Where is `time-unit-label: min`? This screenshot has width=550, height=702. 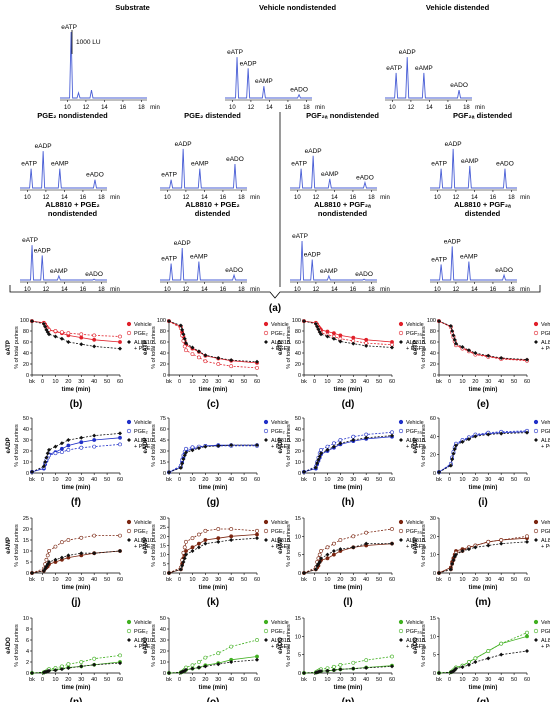 time-unit-label: min is located at coordinates (385, 198).